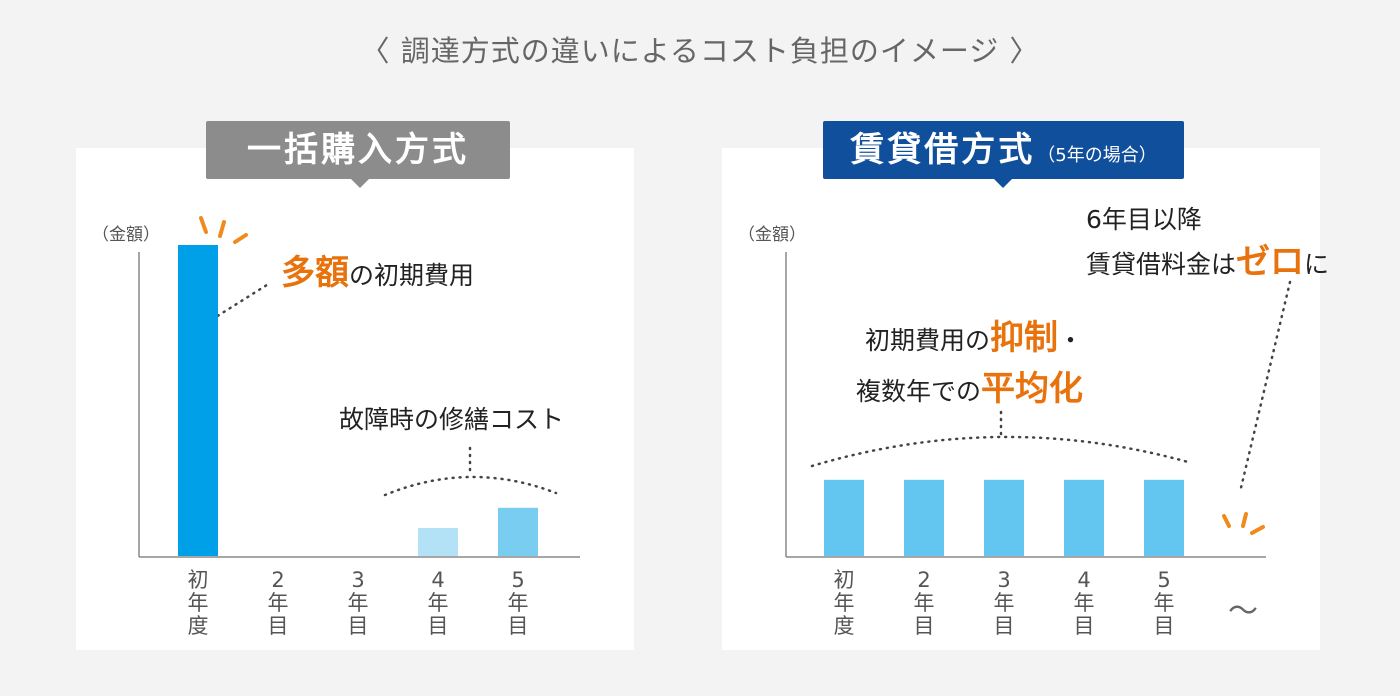  Describe the element at coordinates (943, 150) in the screenshot. I see `panel-header-lease-label: 賃貸借方式` at that location.